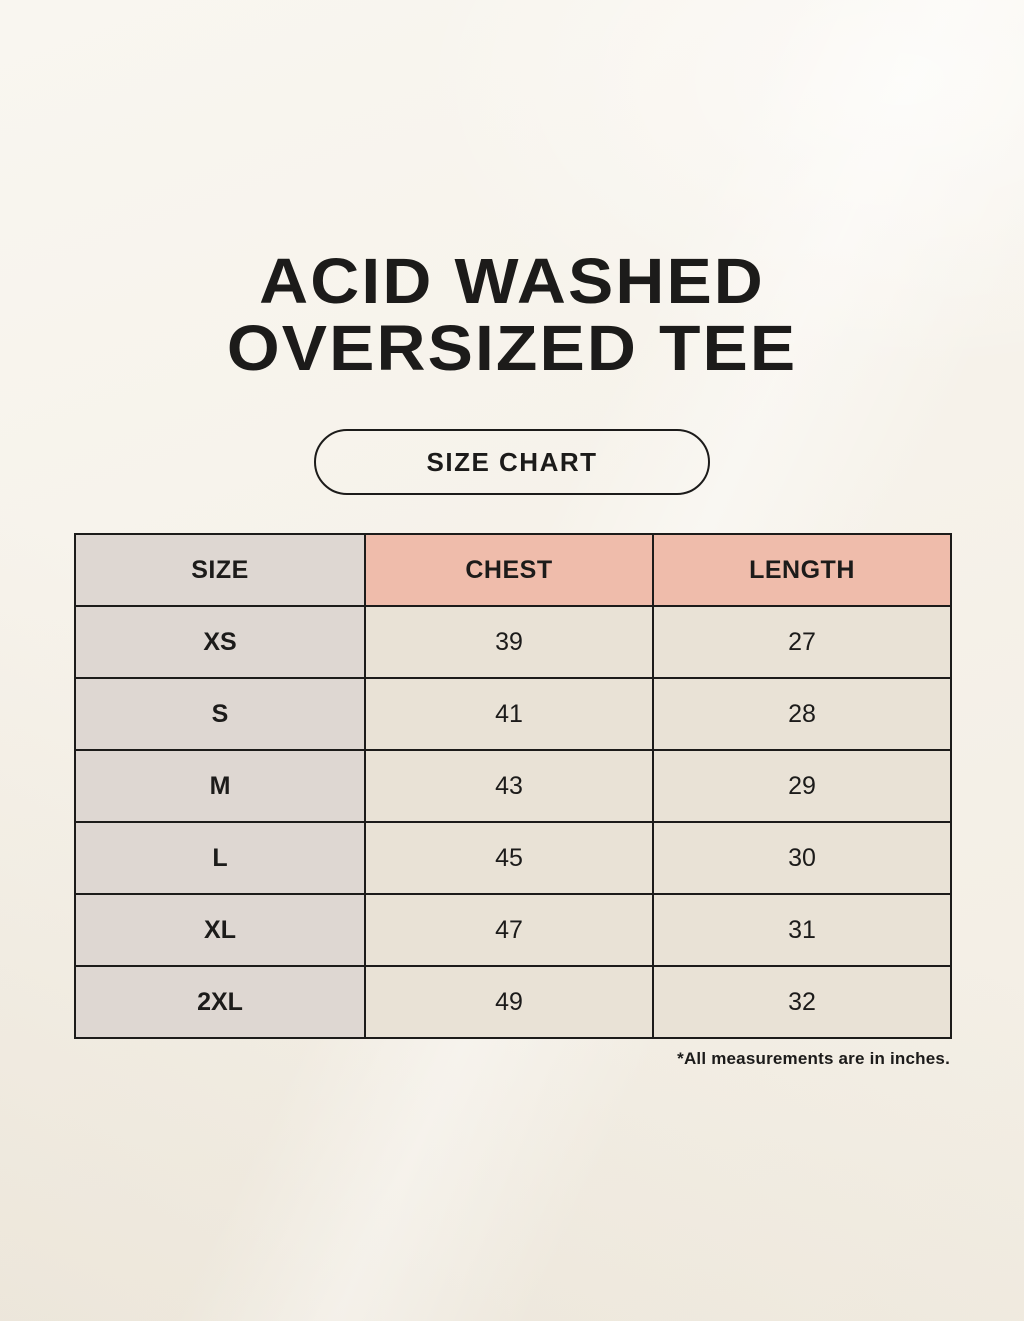  Describe the element at coordinates (220, 930) in the screenshot. I see `row-size-label: XL` at that location.